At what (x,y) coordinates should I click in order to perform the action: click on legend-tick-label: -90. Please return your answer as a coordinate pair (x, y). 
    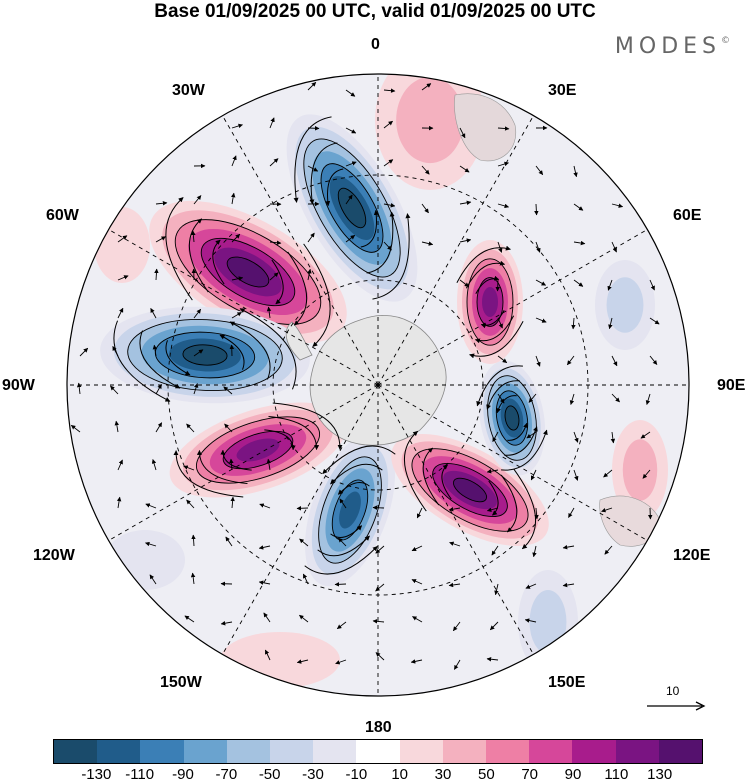
    Looking at the image, I should click on (183, 774).